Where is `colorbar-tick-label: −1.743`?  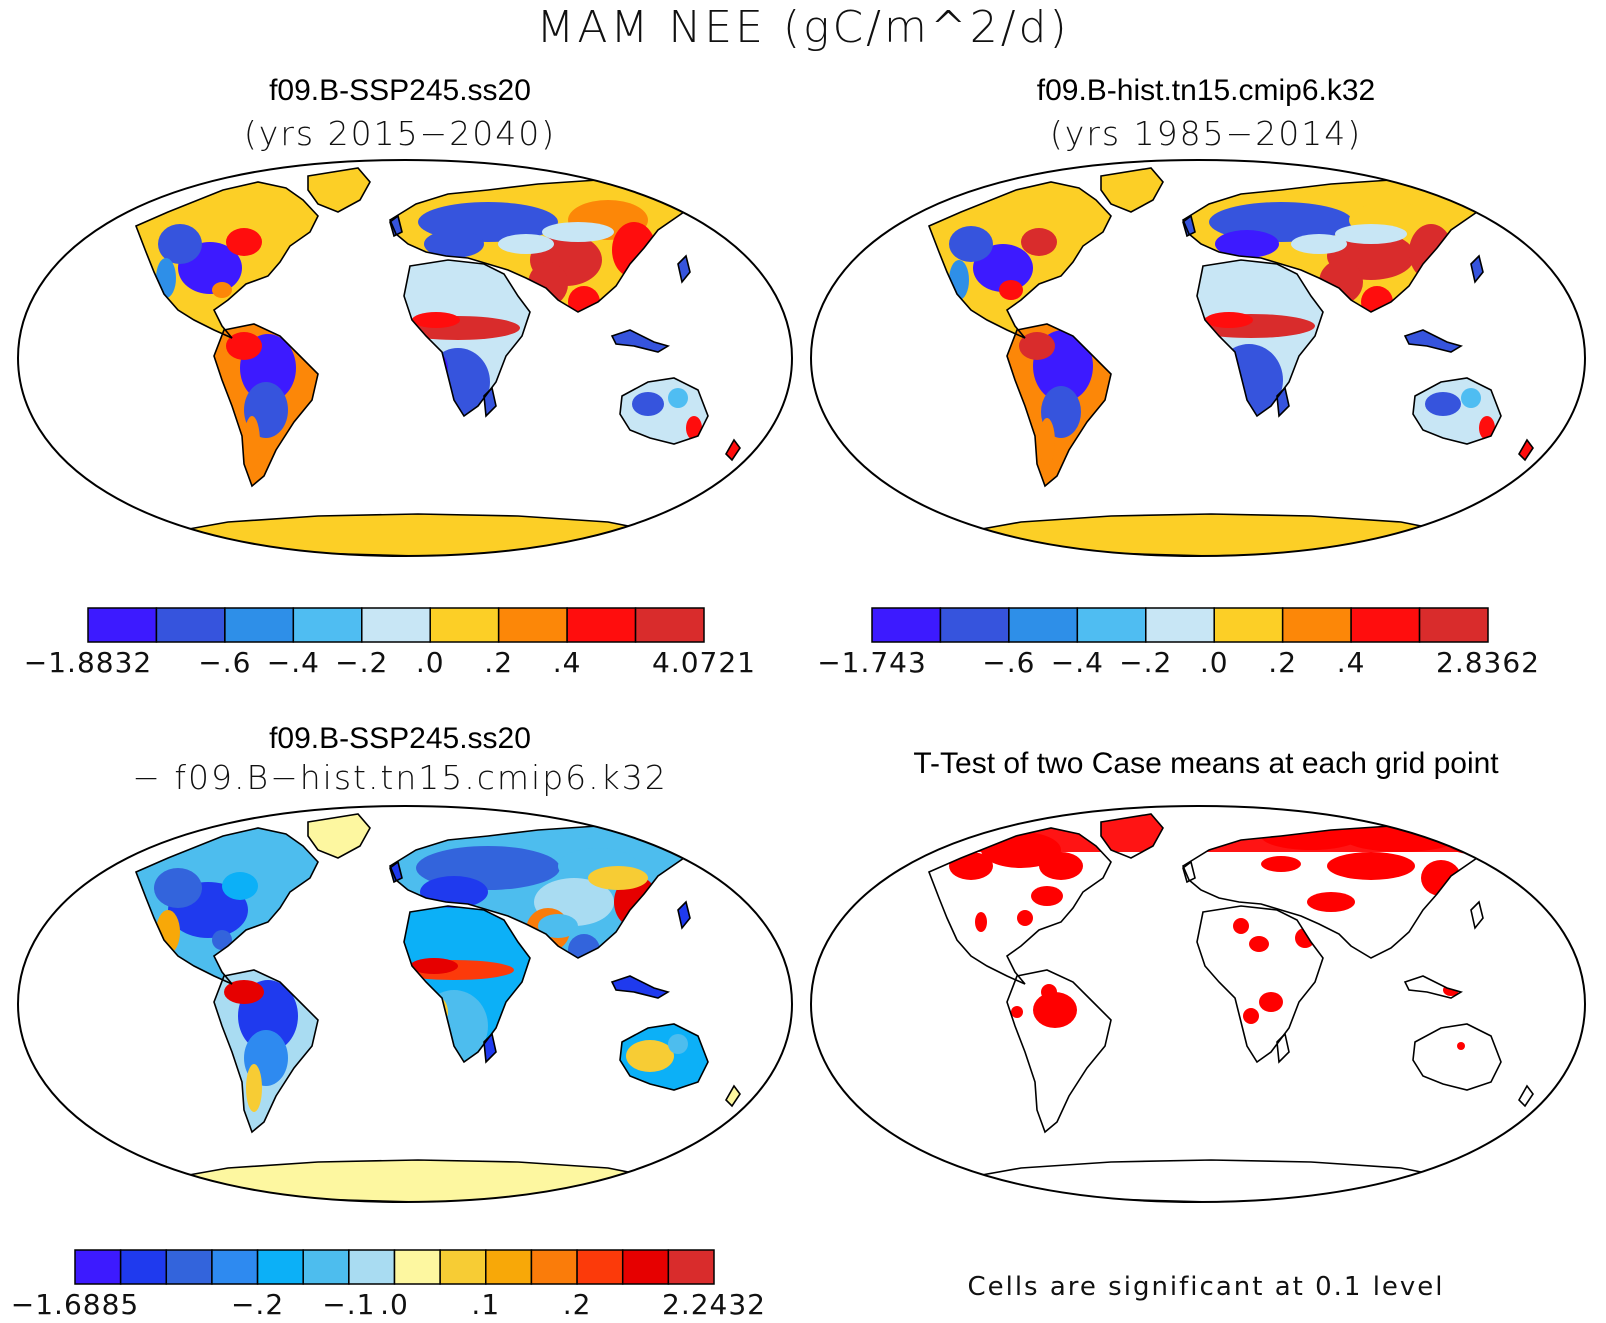 colorbar-tick-label: −1.743 is located at coordinates (872, 662).